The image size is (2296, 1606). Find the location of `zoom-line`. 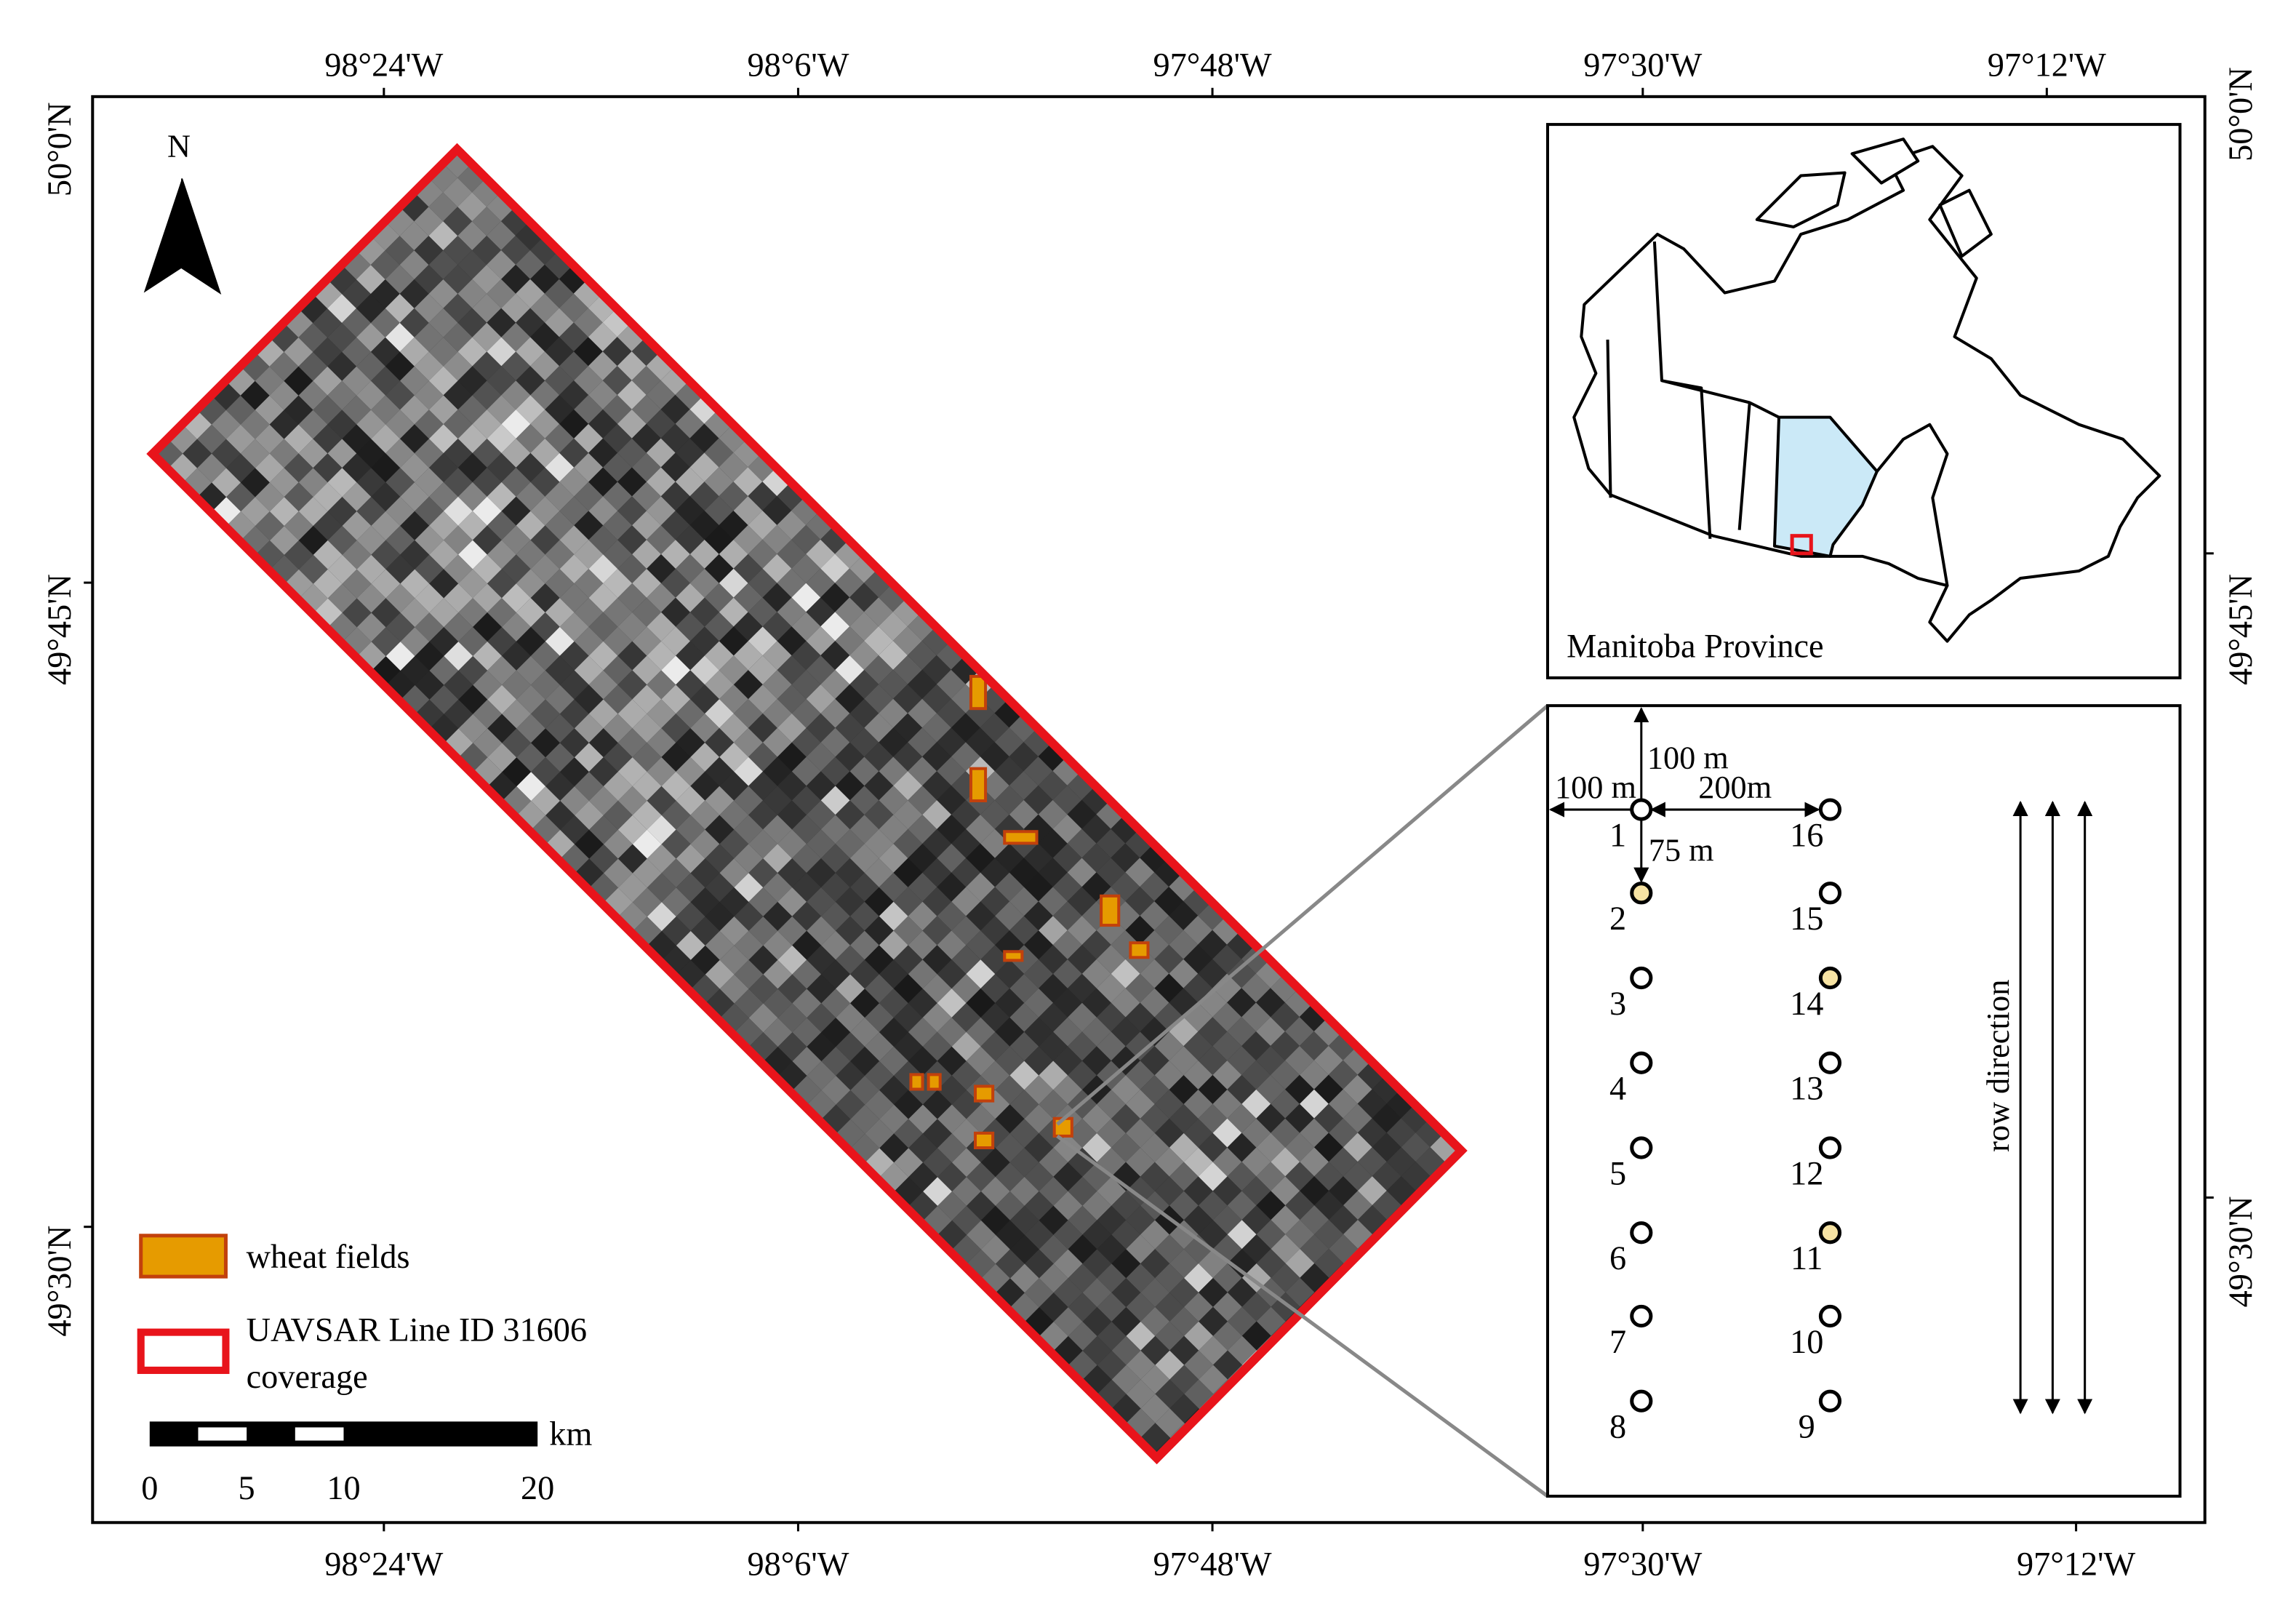

zoom-line is located at coordinates (1302, 915).